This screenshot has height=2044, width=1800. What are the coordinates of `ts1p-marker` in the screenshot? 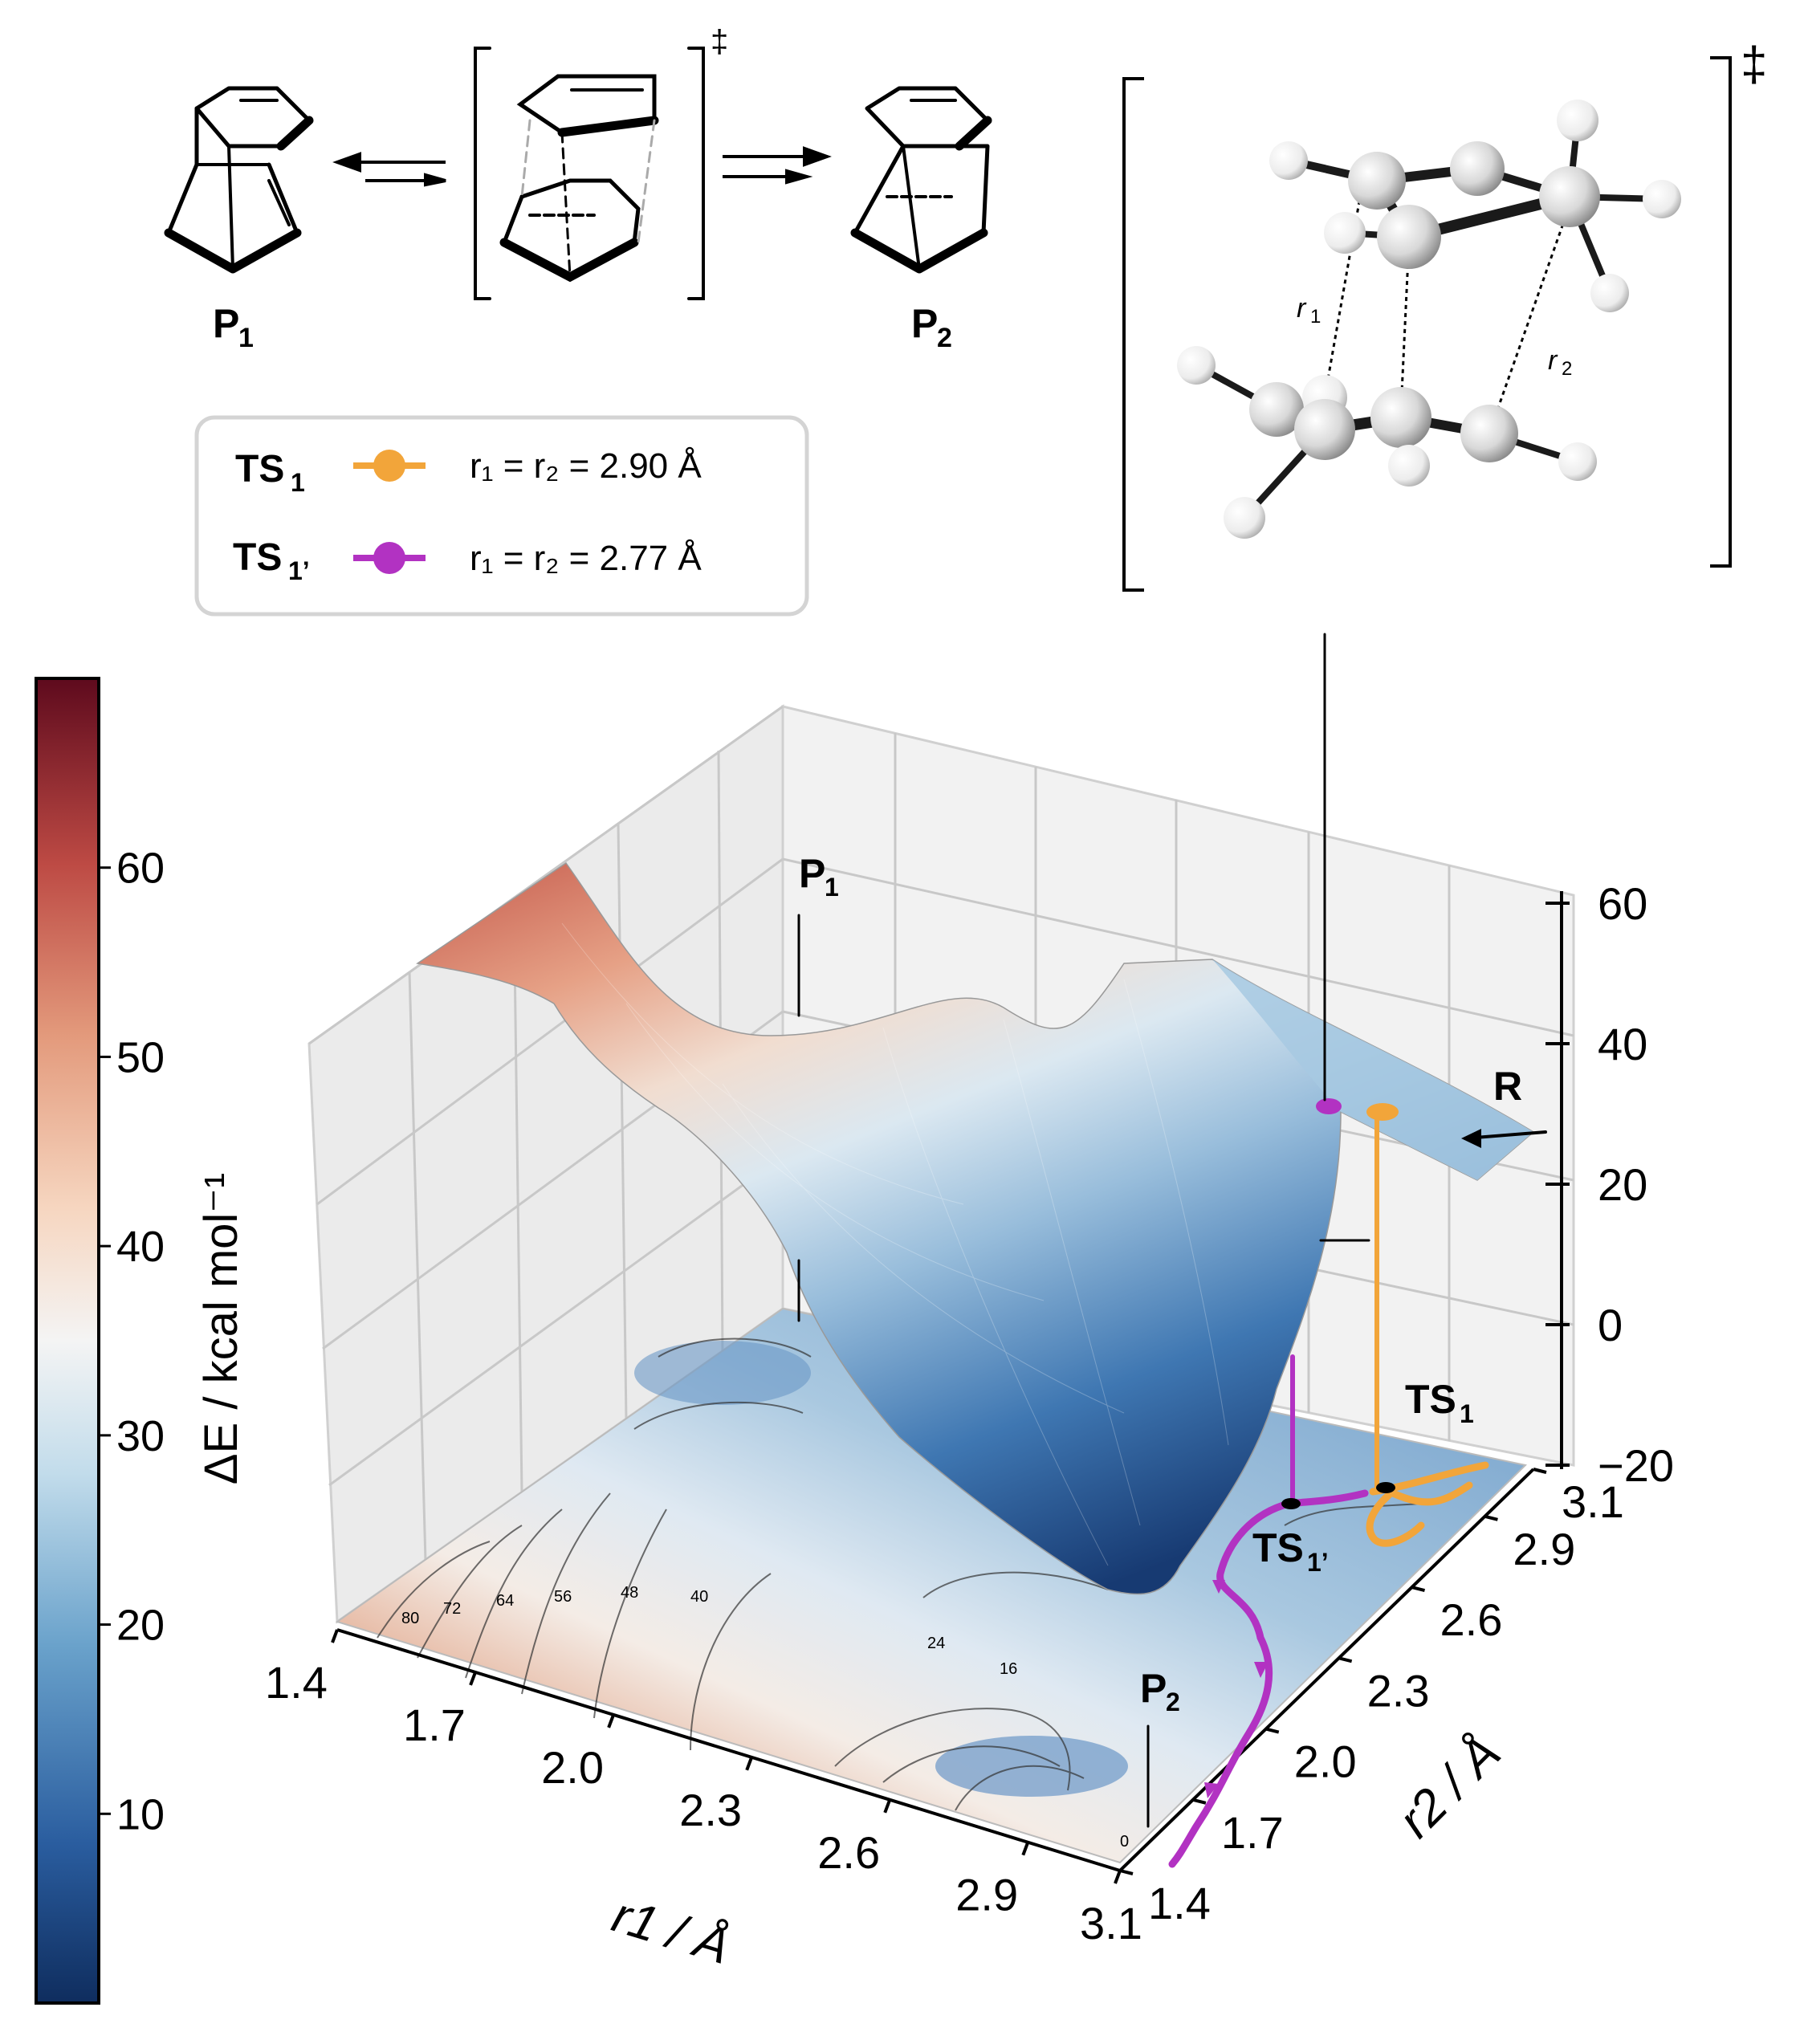 It's located at (1329, 1106).